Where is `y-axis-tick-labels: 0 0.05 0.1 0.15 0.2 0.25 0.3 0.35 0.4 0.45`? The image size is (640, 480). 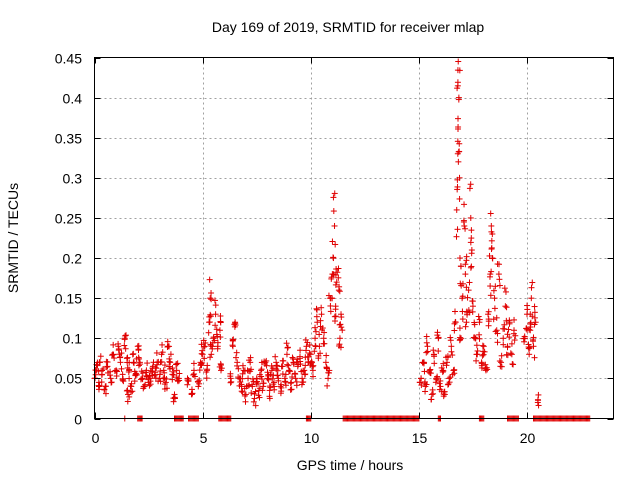
y-axis-tick-labels: 0 0.05 0.1 0.15 0.2 0.25 0.3 0.35 0.4 0.45 is located at coordinates (68, 239).